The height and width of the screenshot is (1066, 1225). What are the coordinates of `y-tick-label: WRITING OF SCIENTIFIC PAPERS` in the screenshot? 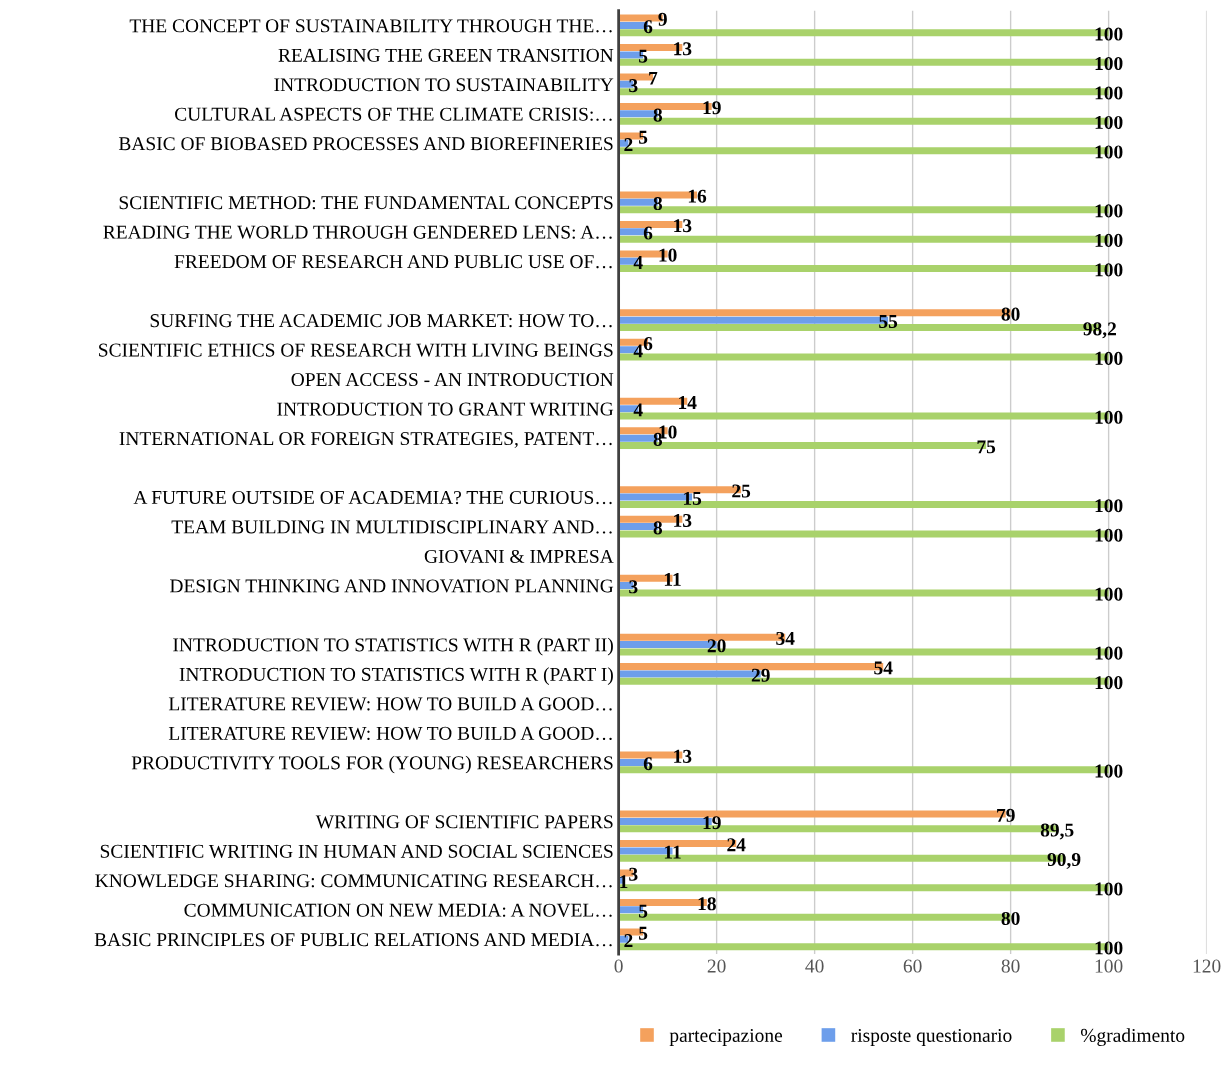 It's located at (464, 822).